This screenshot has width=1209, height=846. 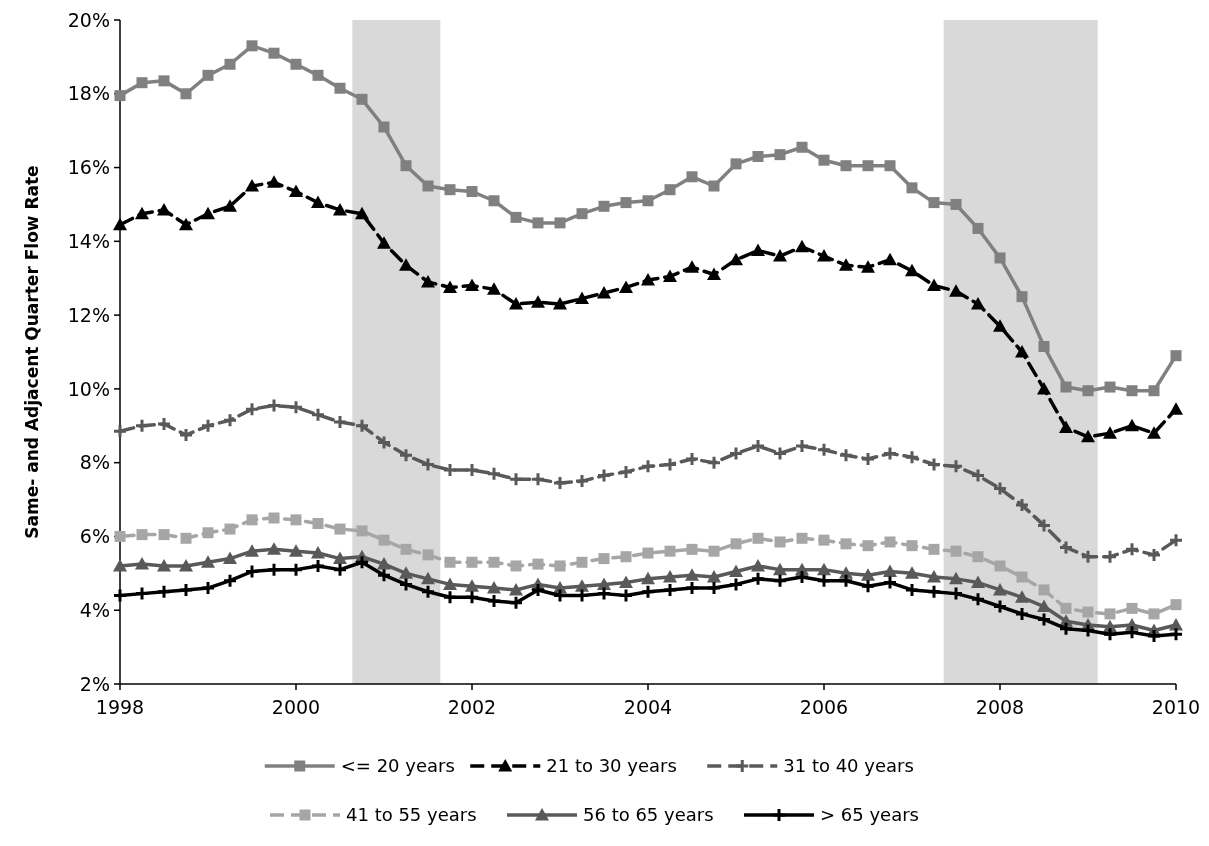 What do you see at coordinates (1000, 707) in the screenshot?
I see `x-tick-label: 2008` at bounding box center [1000, 707].